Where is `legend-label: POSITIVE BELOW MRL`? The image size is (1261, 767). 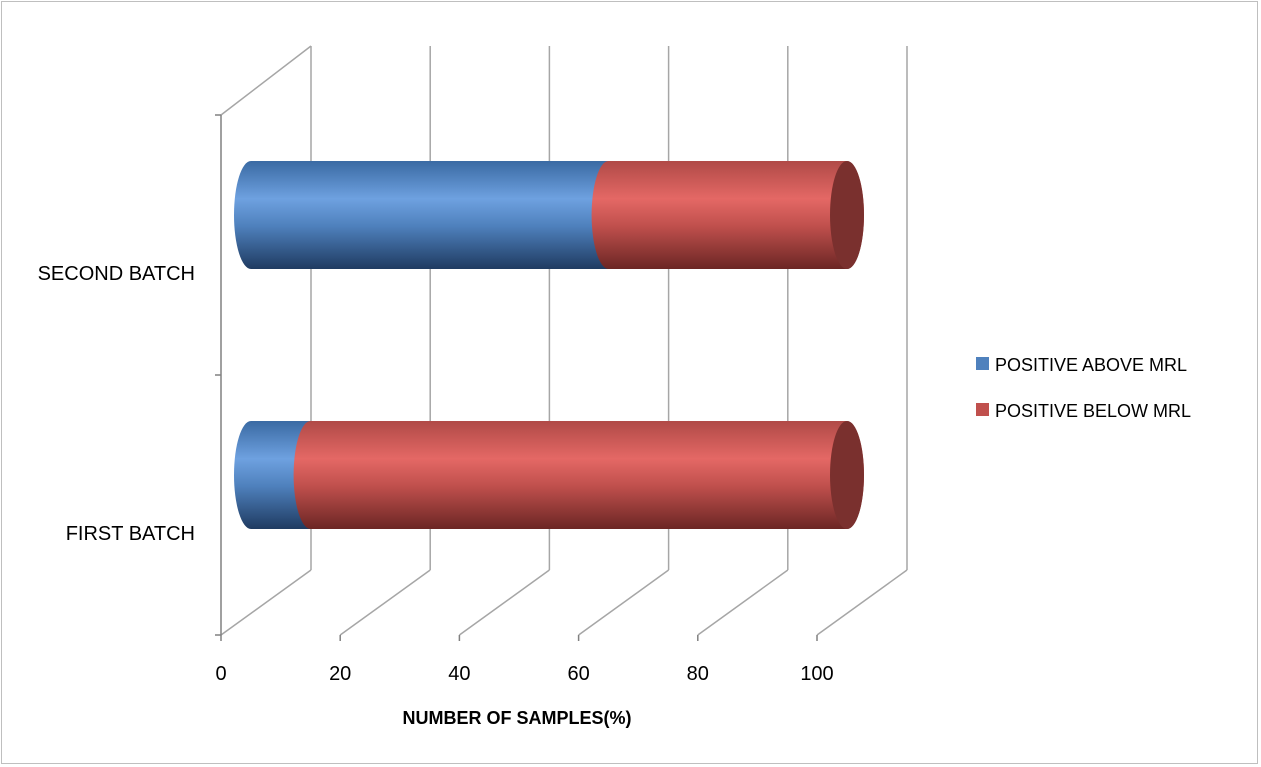
legend-label: POSITIVE BELOW MRL is located at coordinates (1093, 411).